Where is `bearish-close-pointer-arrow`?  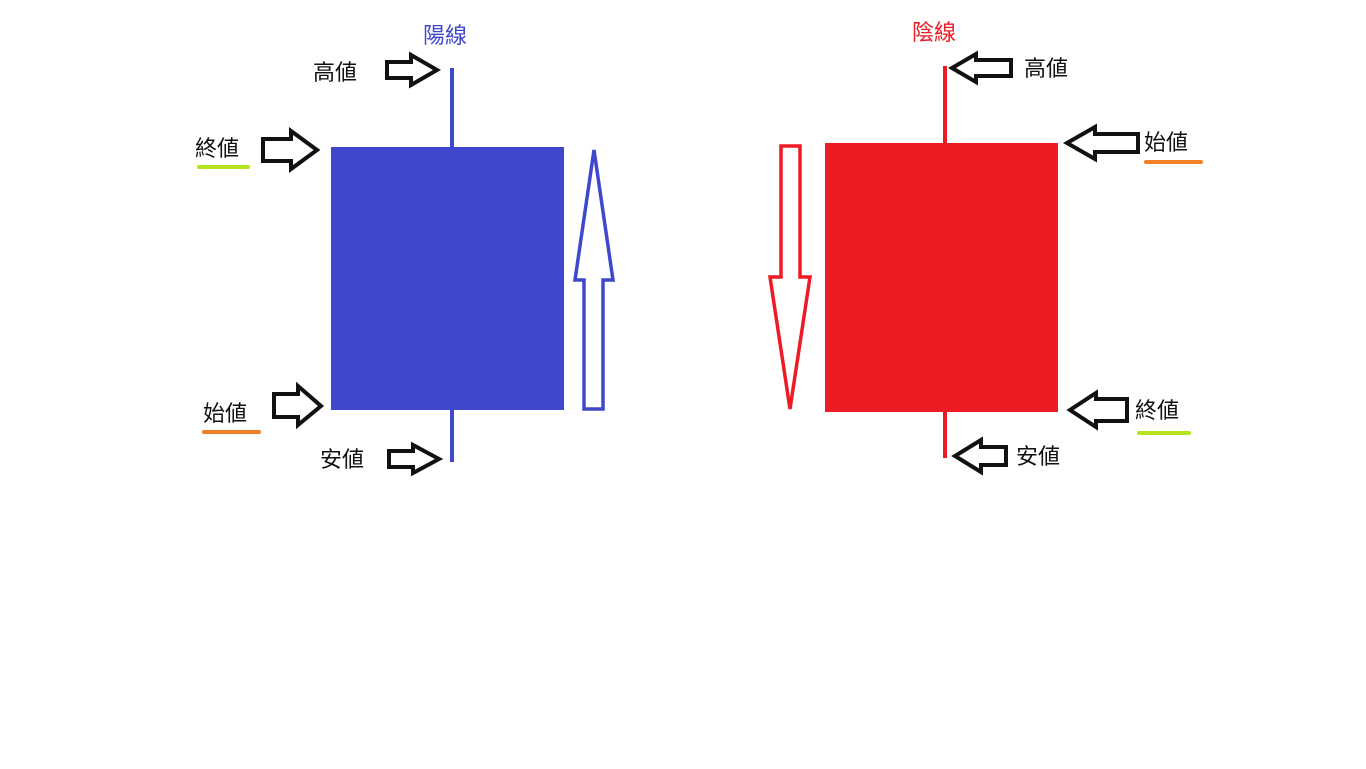
bearish-close-pointer-arrow is located at coordinates (1097, 410).